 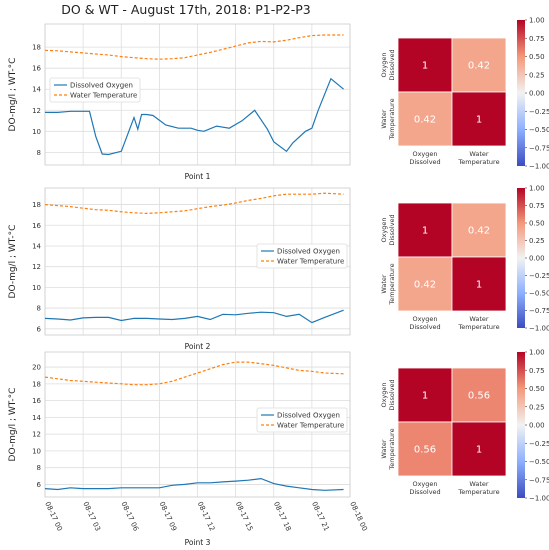 I want to click on colorbar-tick-label: −0.75, so click(x=539, y=480).